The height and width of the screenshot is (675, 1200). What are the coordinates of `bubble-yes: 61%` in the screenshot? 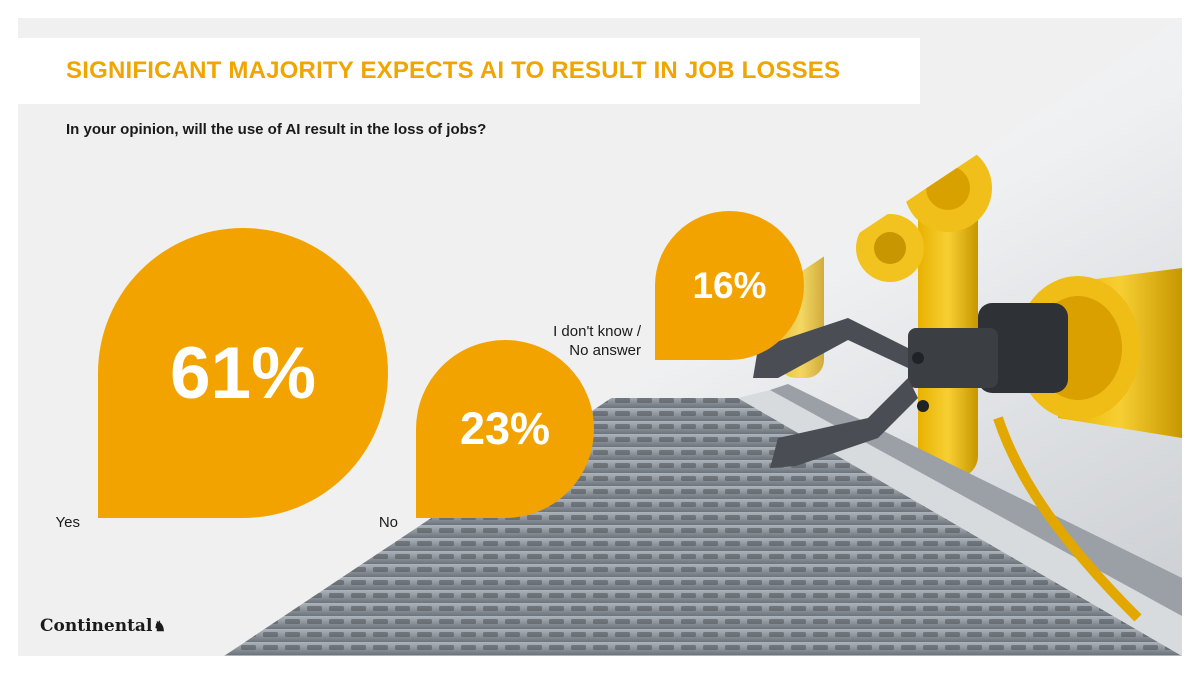 It's located at (243, 373).